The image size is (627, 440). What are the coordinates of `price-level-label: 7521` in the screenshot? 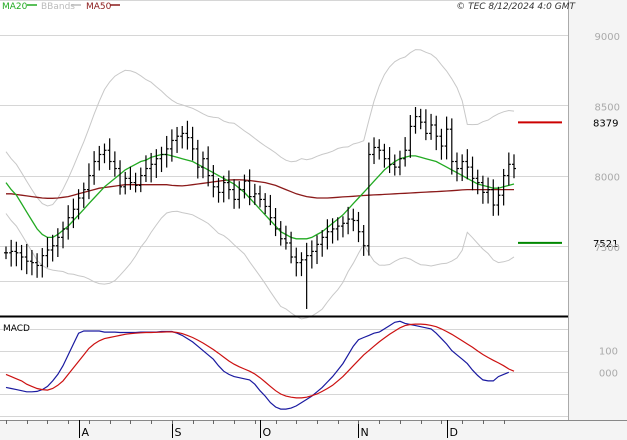 It's located at (605, 244).